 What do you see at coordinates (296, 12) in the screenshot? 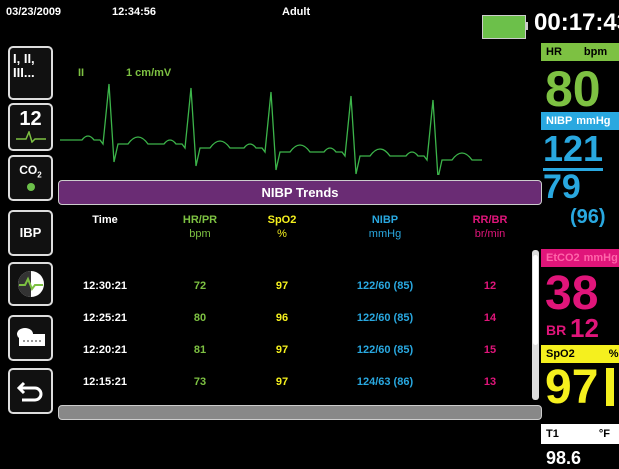
I see `patient-mode: Adult` at bounding box center [296, 12].